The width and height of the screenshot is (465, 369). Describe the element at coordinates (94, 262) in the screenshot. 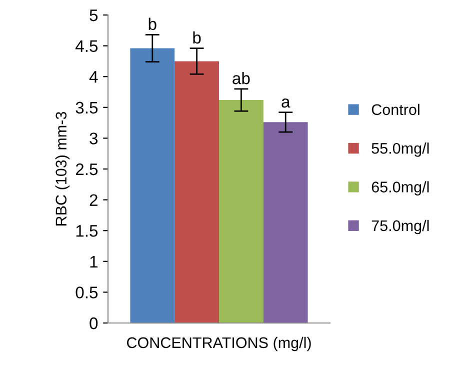

I see `y-tick-label: 1` at that location.